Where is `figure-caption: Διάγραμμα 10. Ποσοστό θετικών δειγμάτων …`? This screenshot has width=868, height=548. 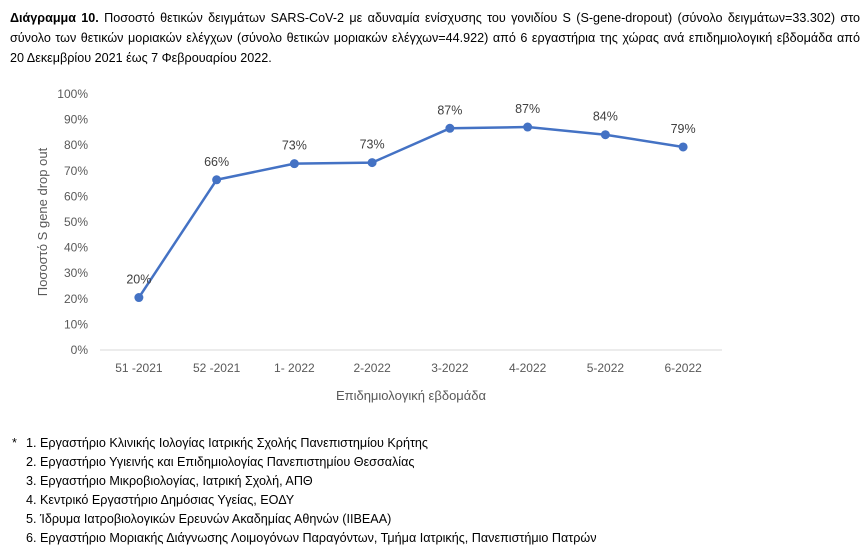
figure-caption: Διάγραμμα 10. Ποσοστό θετικών δειγμάτων … is located at coordinates (435, 38).